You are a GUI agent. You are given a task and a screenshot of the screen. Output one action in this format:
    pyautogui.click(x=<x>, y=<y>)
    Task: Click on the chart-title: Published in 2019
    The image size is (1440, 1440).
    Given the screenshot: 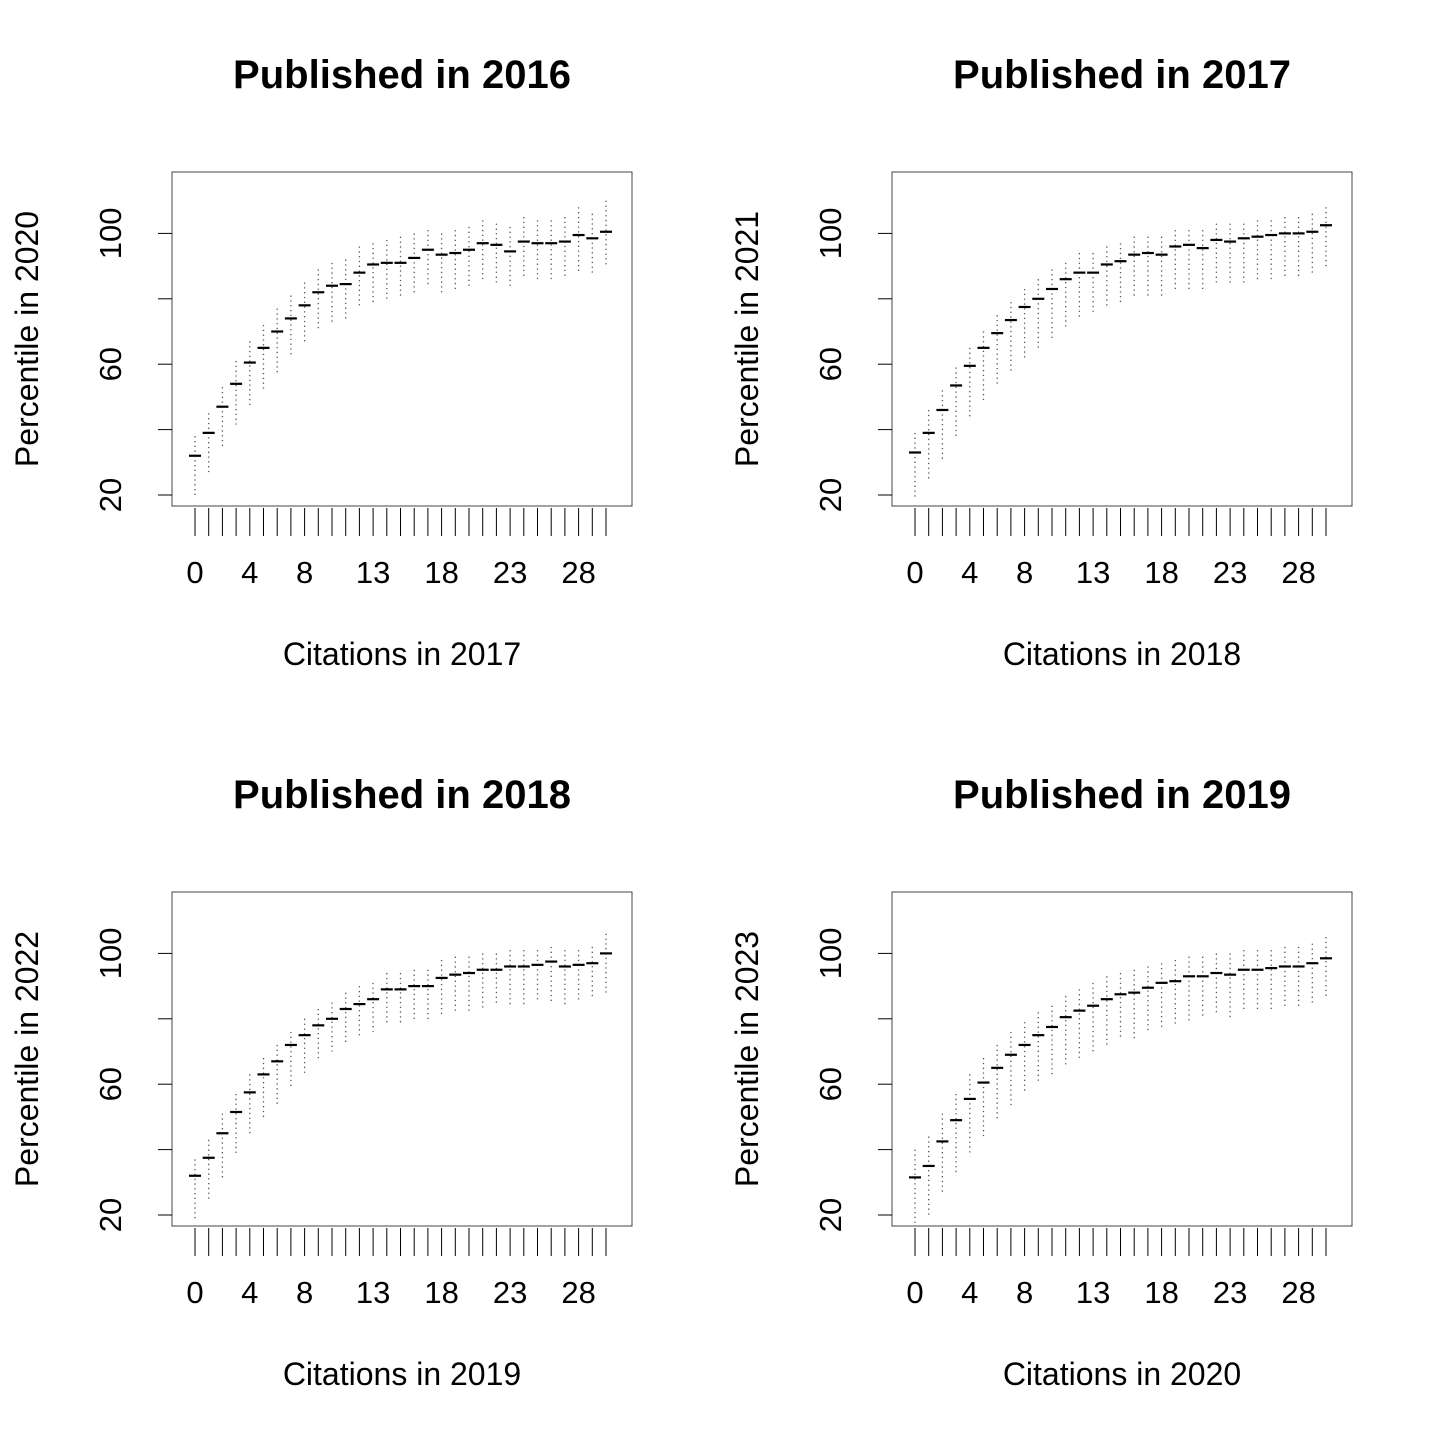 What is the action you would take?
    pyautogui.click(x=1122, y=795)
    